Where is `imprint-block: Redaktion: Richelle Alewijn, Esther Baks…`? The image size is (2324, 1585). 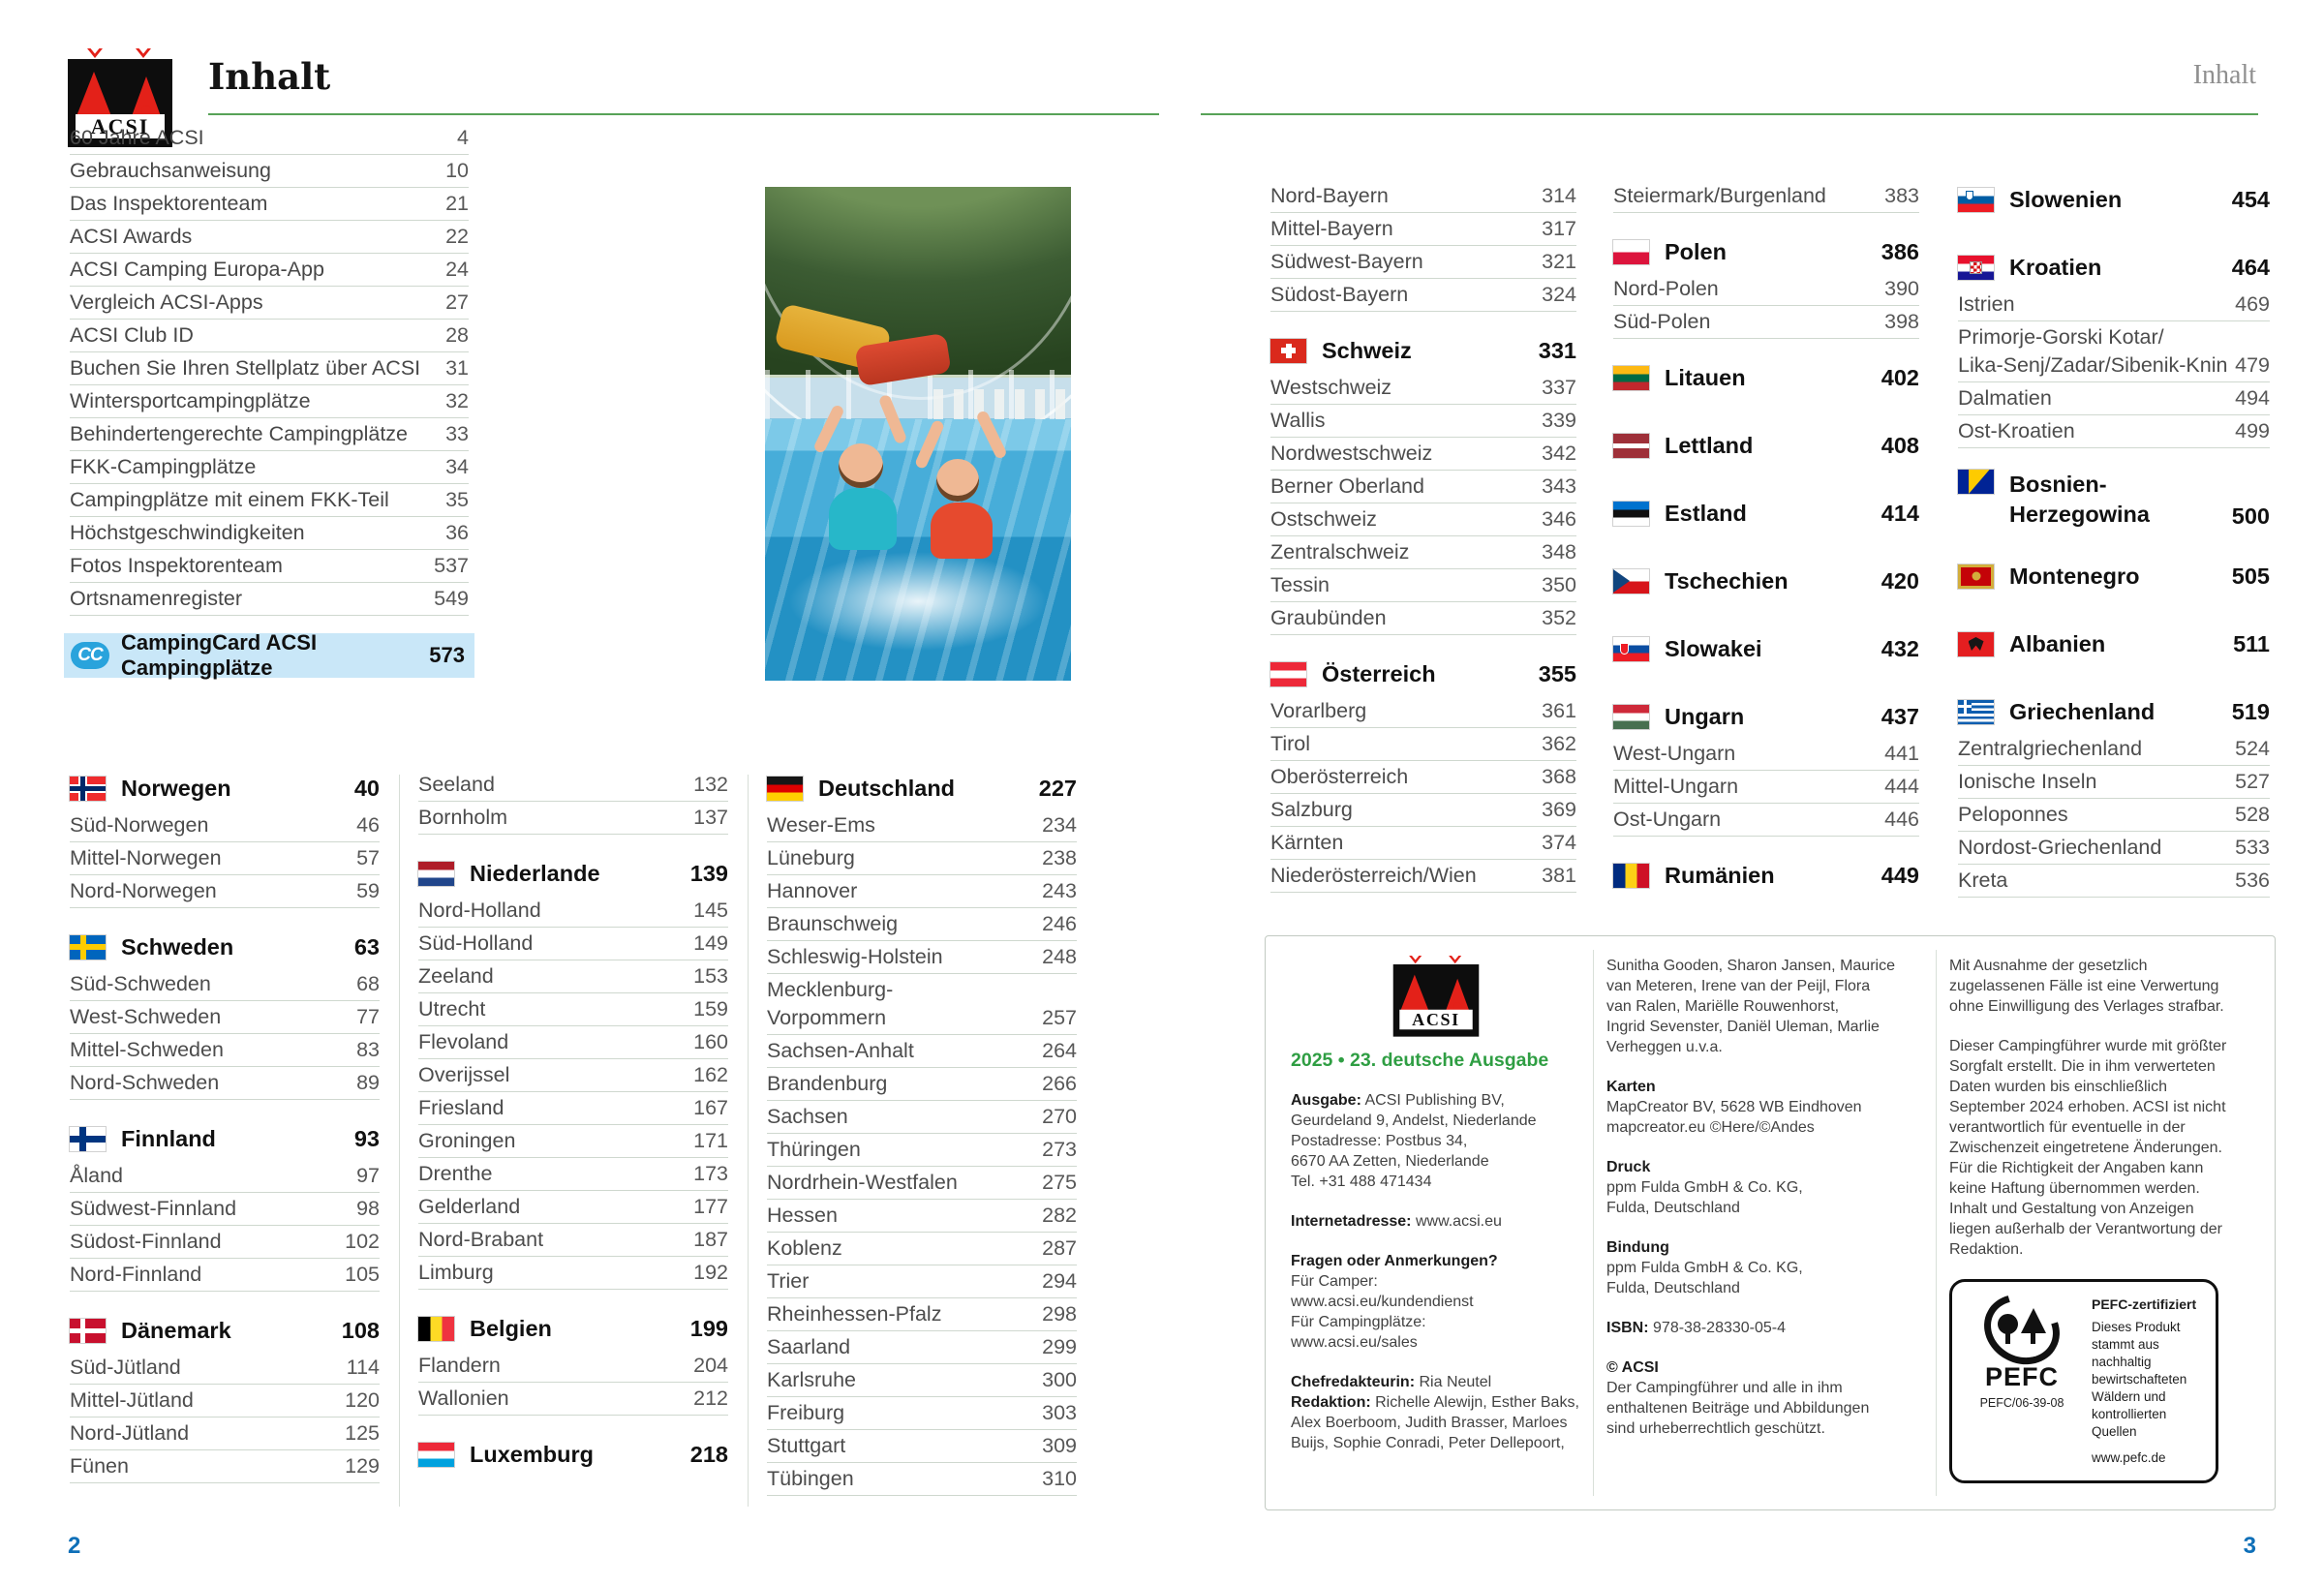
imprint-block: Redaktion: Richelle Alewijn, Esther Baks… is located at coordinates (1436, 1422).